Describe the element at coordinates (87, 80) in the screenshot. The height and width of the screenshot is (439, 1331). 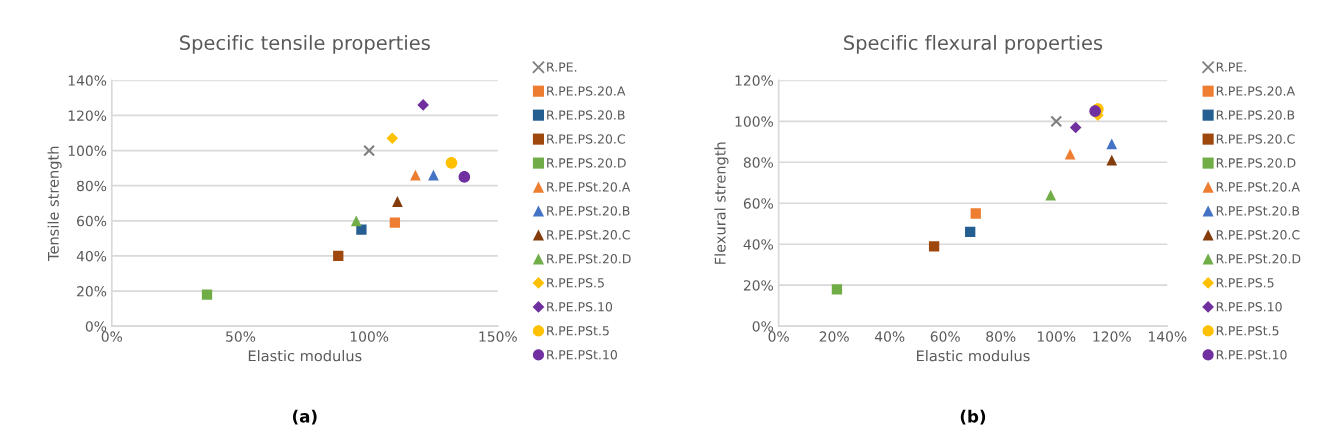
I see `y-tick-label: 140%` at that location.